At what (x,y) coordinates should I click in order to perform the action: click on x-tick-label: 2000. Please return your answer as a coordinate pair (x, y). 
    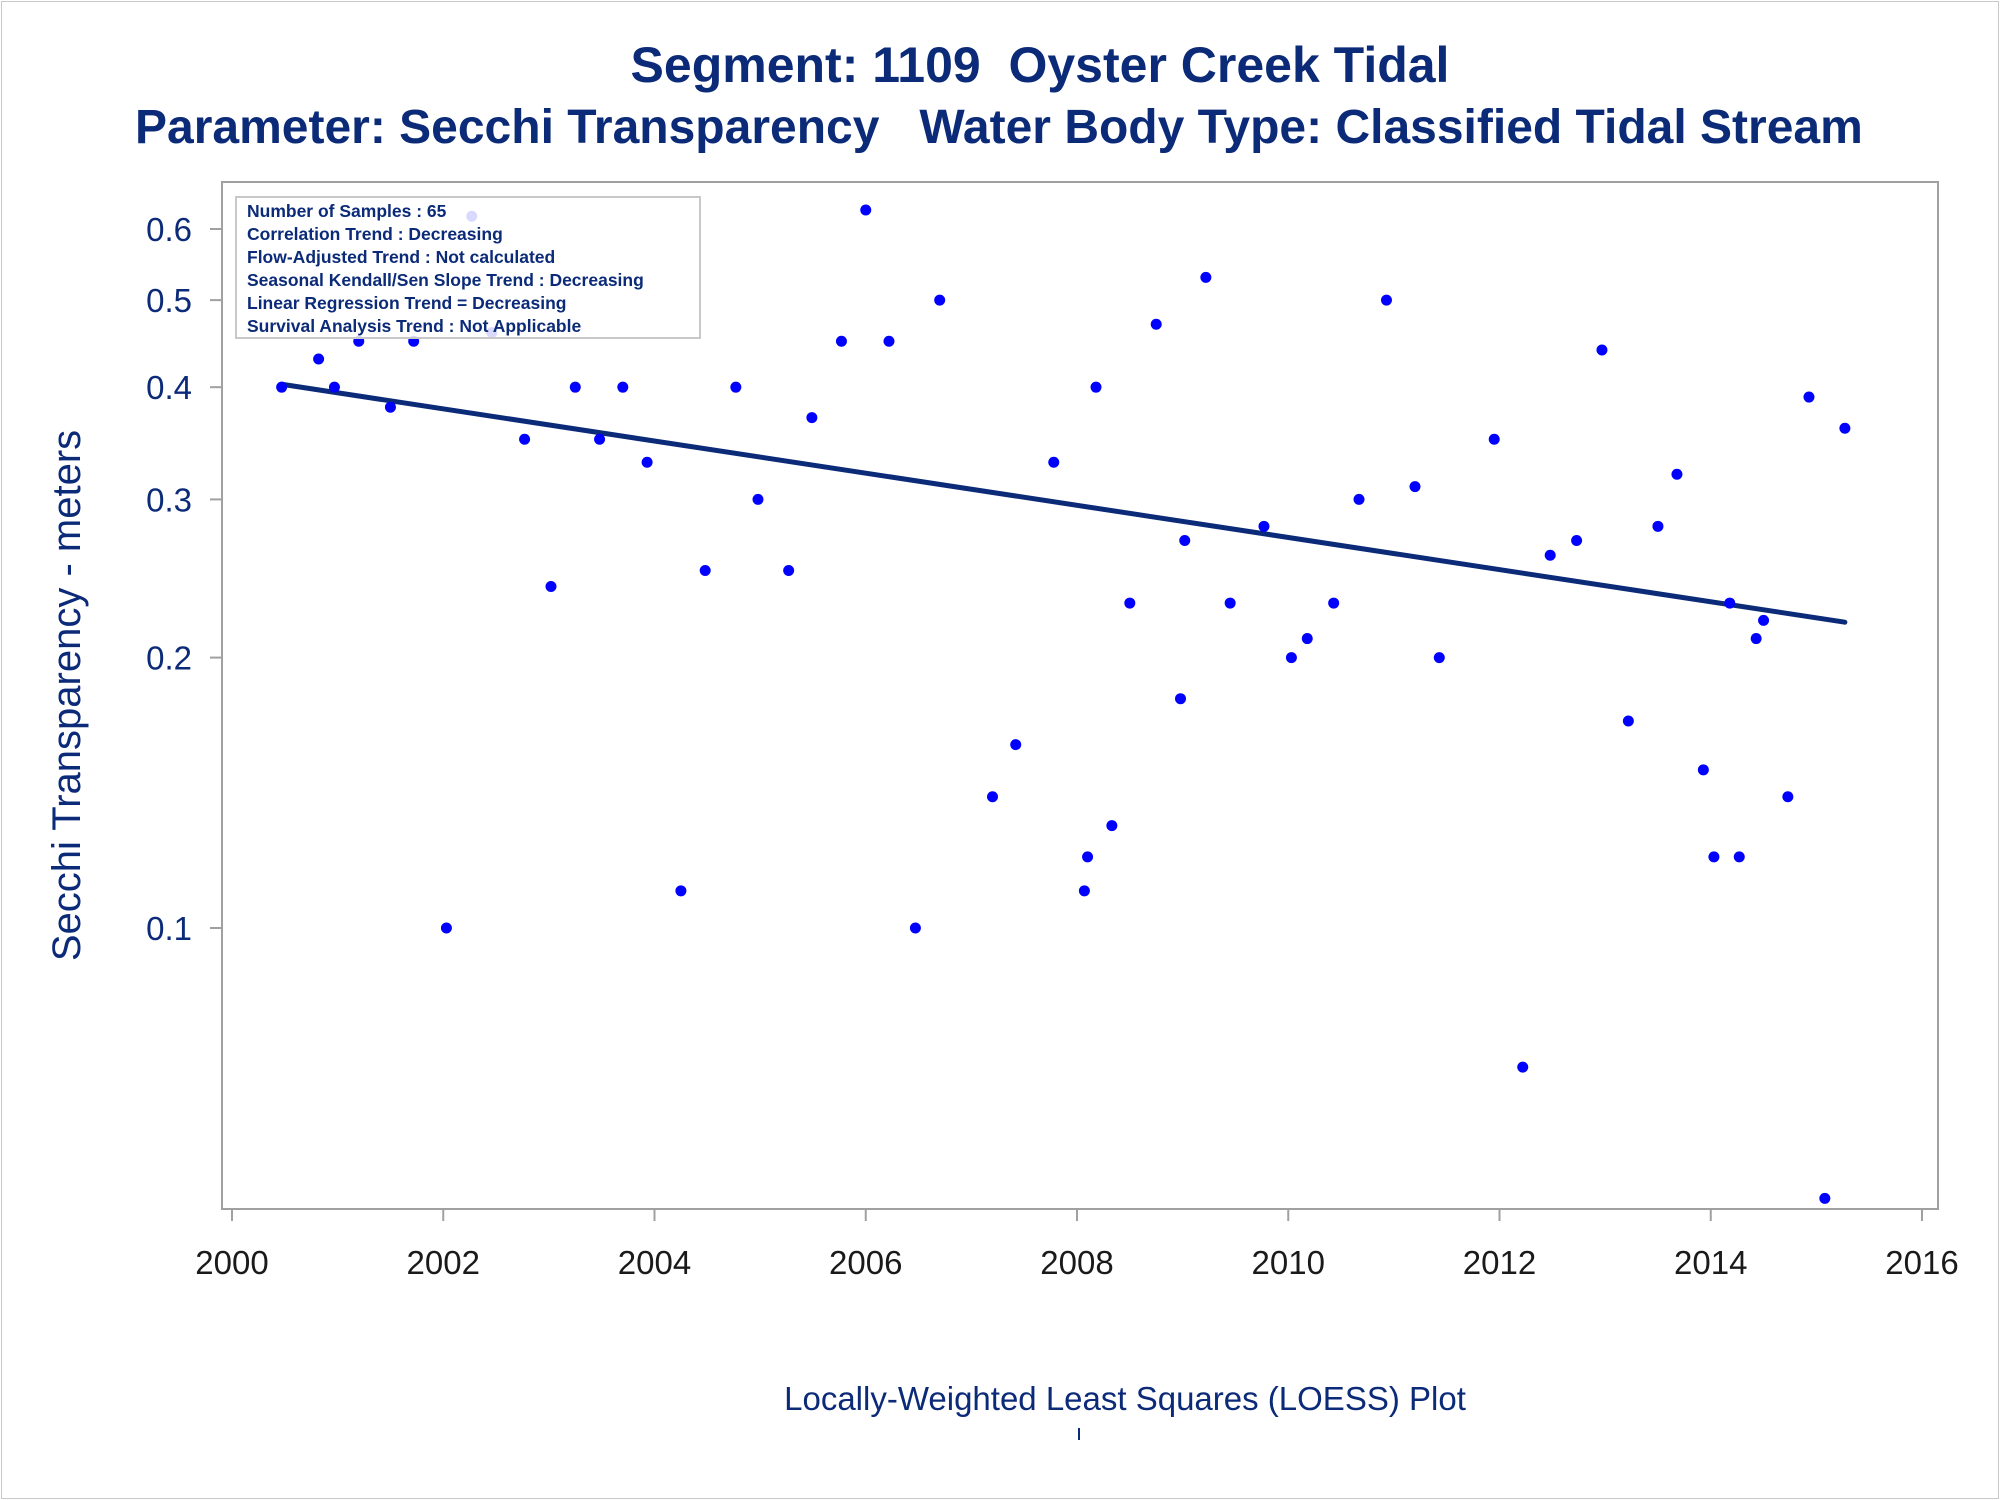
    Looking at the image, I should click on (231, 1262).